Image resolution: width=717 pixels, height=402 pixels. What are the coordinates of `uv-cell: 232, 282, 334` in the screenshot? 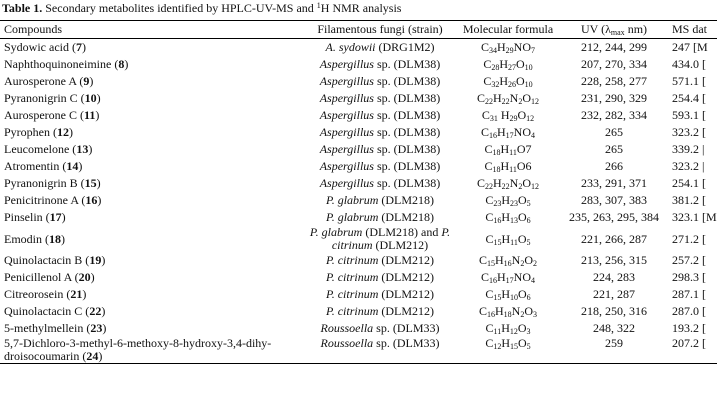 It's located at (614, 115).